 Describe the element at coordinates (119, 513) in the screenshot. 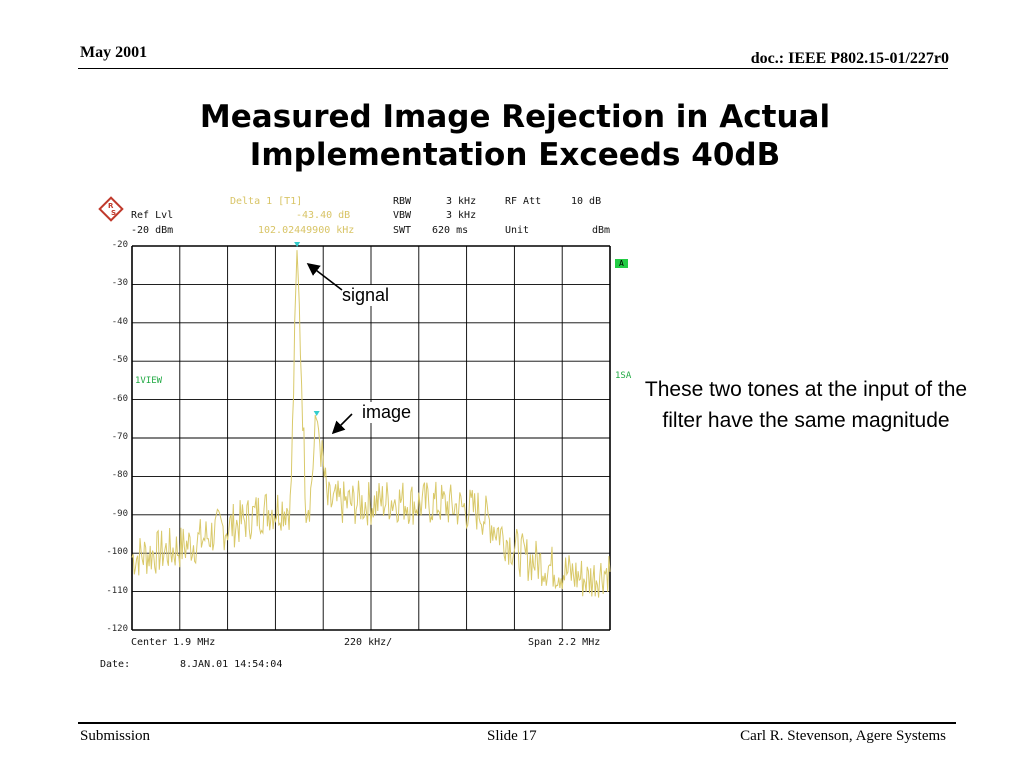

I see `y-tick-label: -90` at that location.